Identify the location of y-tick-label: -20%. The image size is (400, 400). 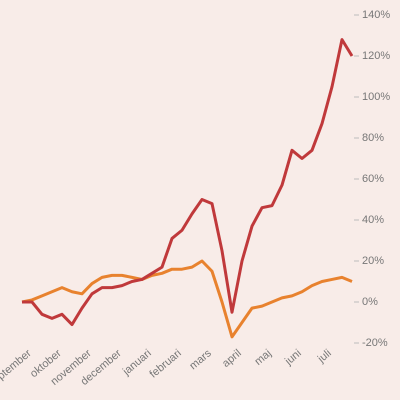
(375, 343).